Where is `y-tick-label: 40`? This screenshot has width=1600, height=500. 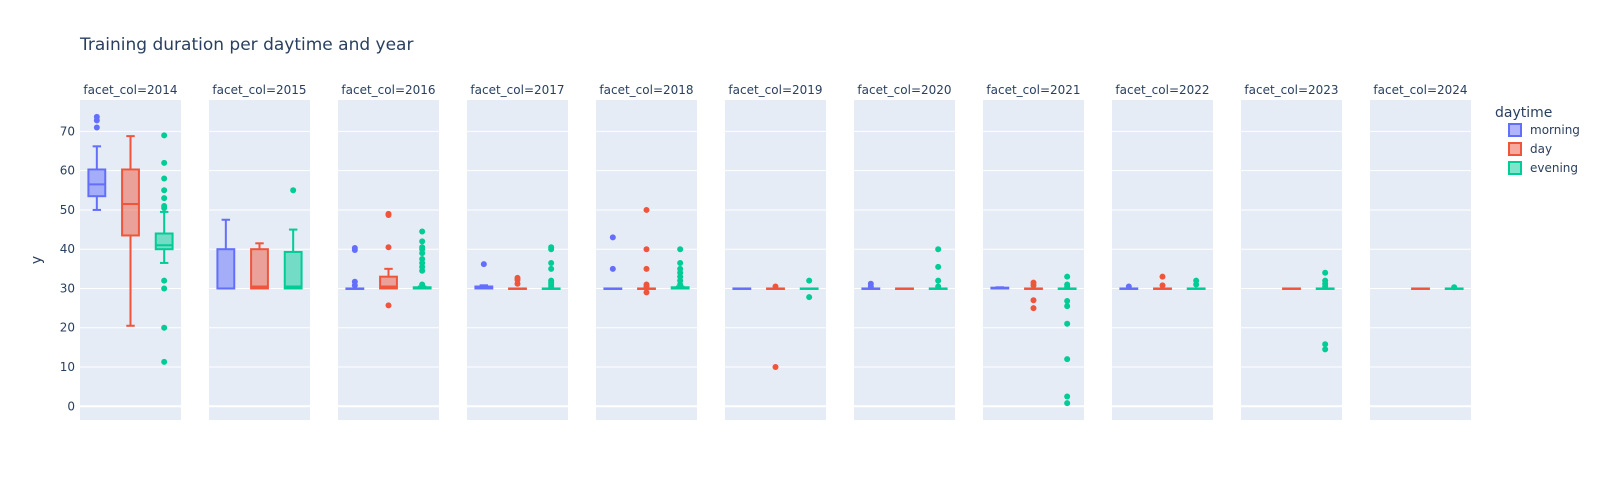
y-tick-label: 40 is located at coordinates (67, 249).